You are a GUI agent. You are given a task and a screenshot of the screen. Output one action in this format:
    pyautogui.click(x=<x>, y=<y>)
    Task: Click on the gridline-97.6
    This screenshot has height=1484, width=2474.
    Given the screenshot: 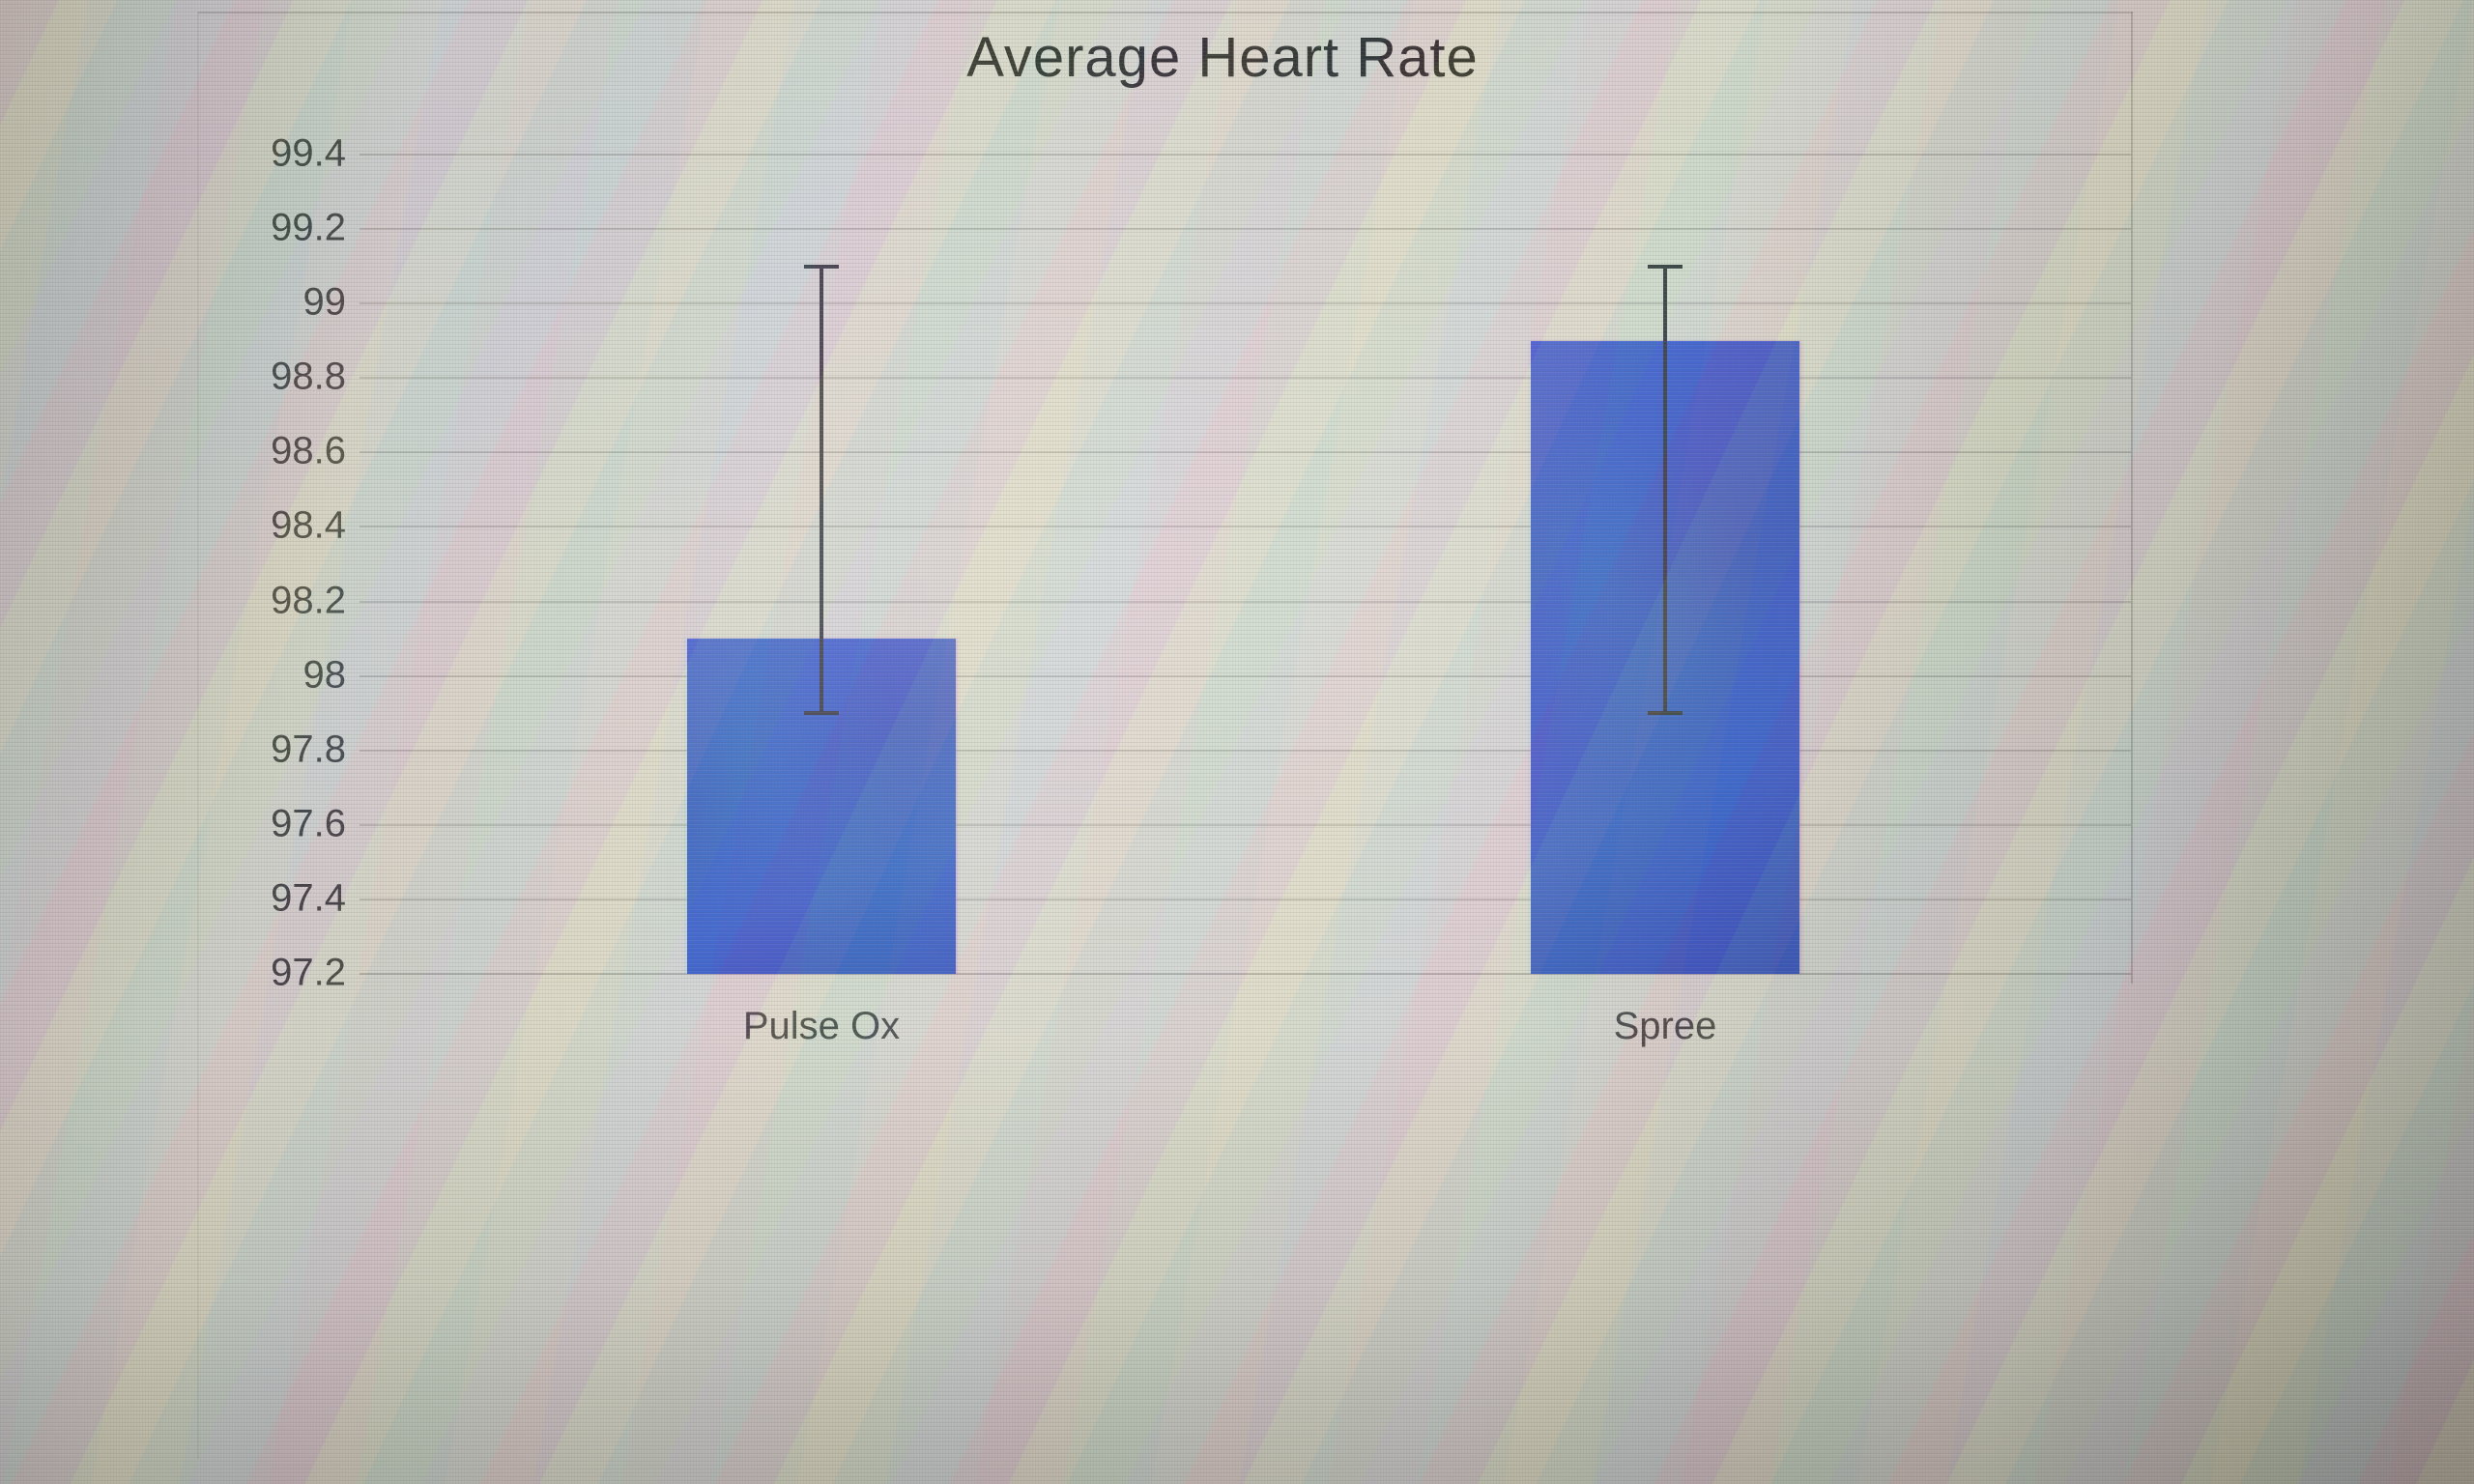 What is the action you would take?
    pyautogui.click(x=1245, y=824)
    